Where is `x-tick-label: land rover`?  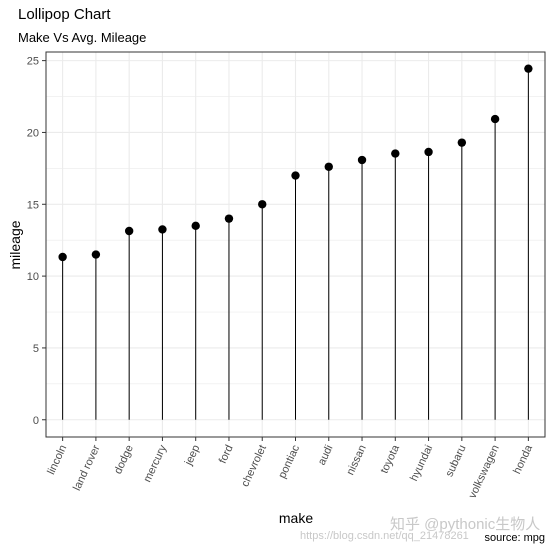
x-tick-label: land rover is located at coordinates (87, 468).